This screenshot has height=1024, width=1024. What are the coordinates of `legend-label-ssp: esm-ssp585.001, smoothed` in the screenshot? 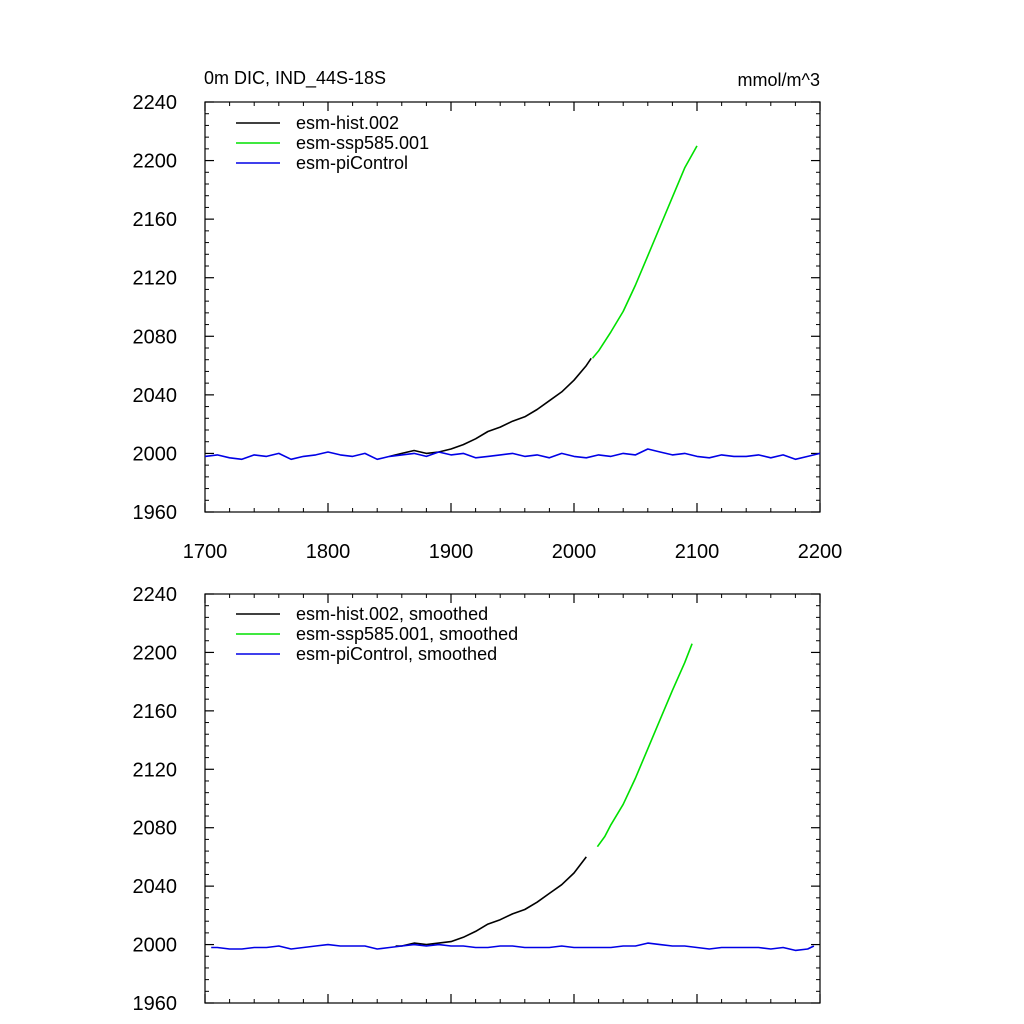 It's located at (407, 634).